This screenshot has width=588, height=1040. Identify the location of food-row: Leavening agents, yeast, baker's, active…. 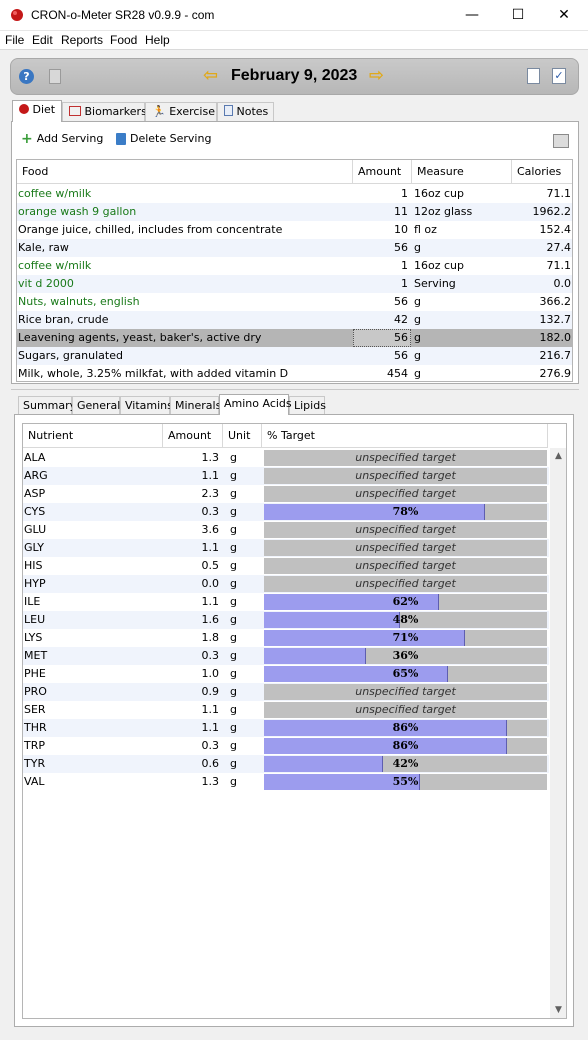
(294, 338).